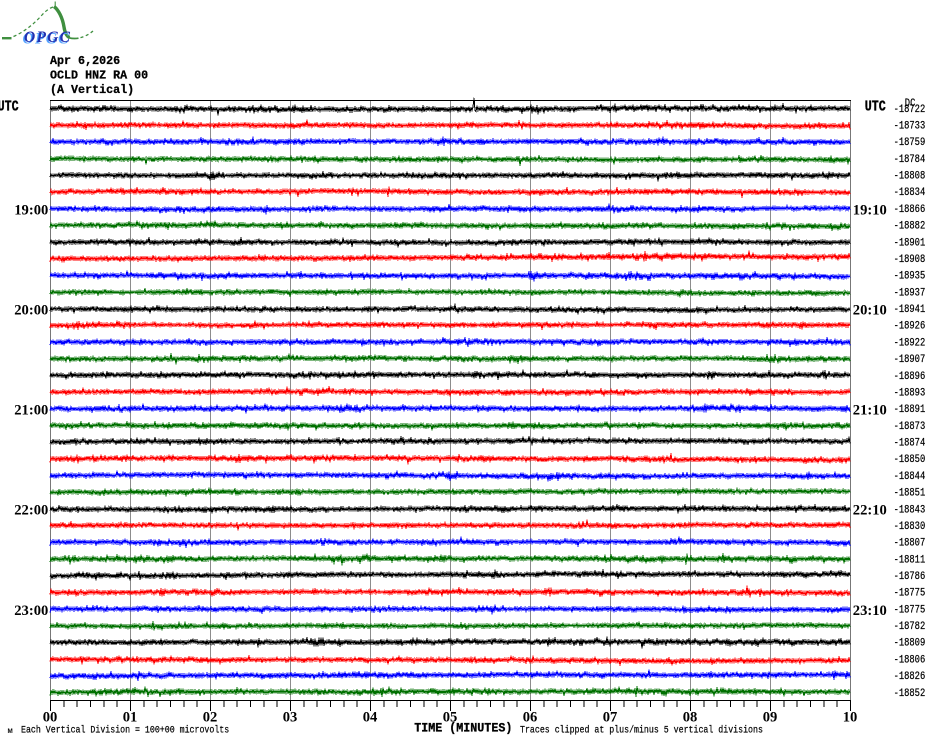 This screenshot has width=930, height=744. I want to click on svg-text: (A Vertical), so click(92, 90).